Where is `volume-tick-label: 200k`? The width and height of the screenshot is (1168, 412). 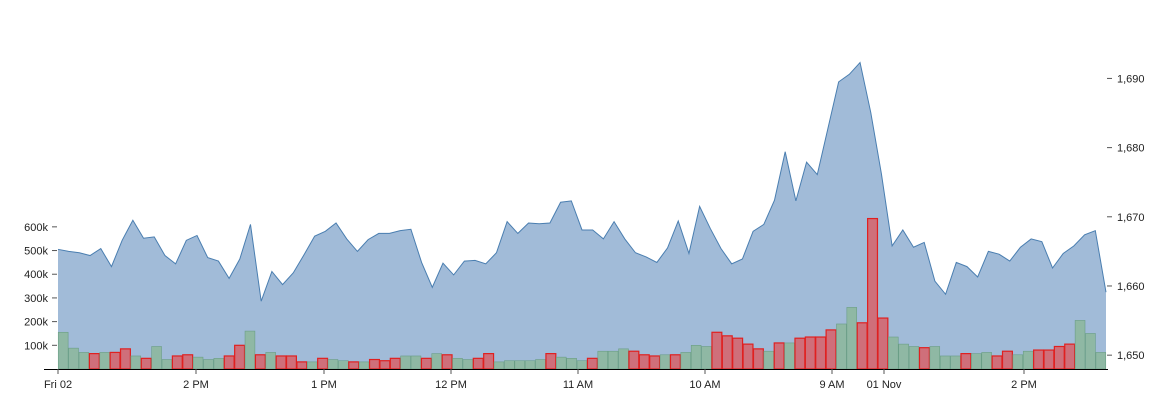
volume-tick-label: 200k is located at coordinates (36, 323).